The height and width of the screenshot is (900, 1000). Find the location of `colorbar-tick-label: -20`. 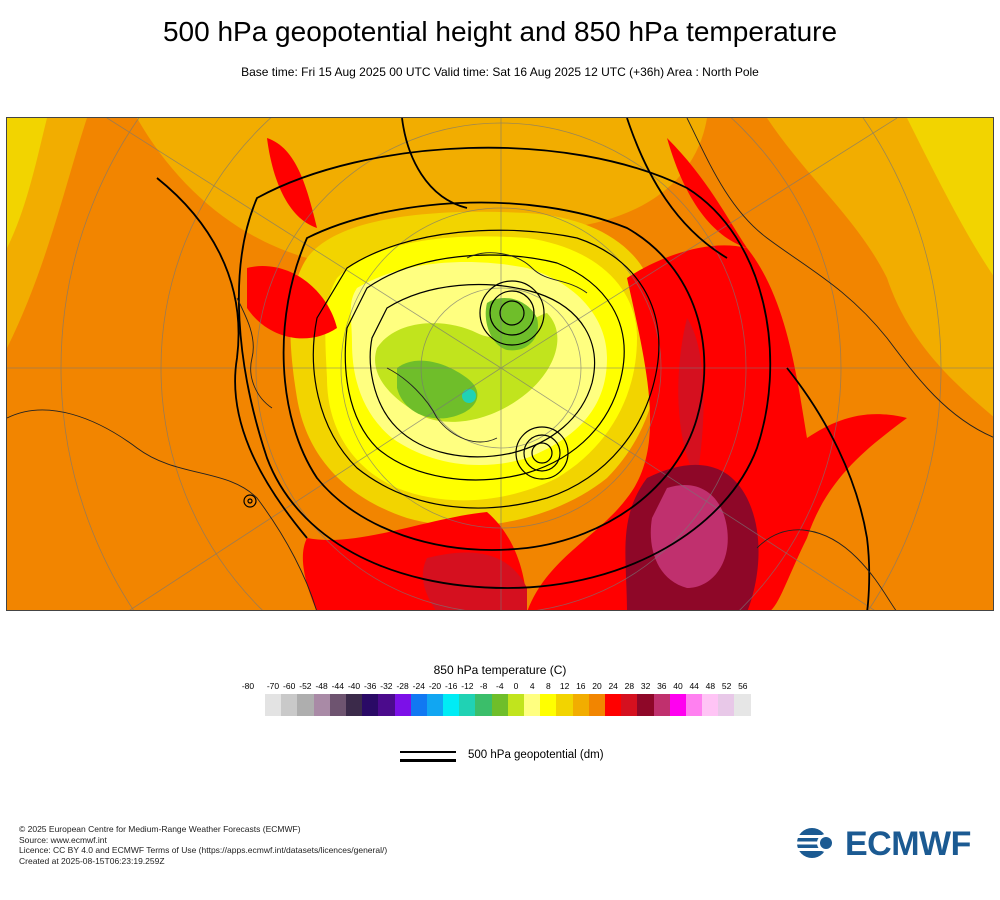

colorbar-tick-label: -20 is located at coordinates (435, 686).